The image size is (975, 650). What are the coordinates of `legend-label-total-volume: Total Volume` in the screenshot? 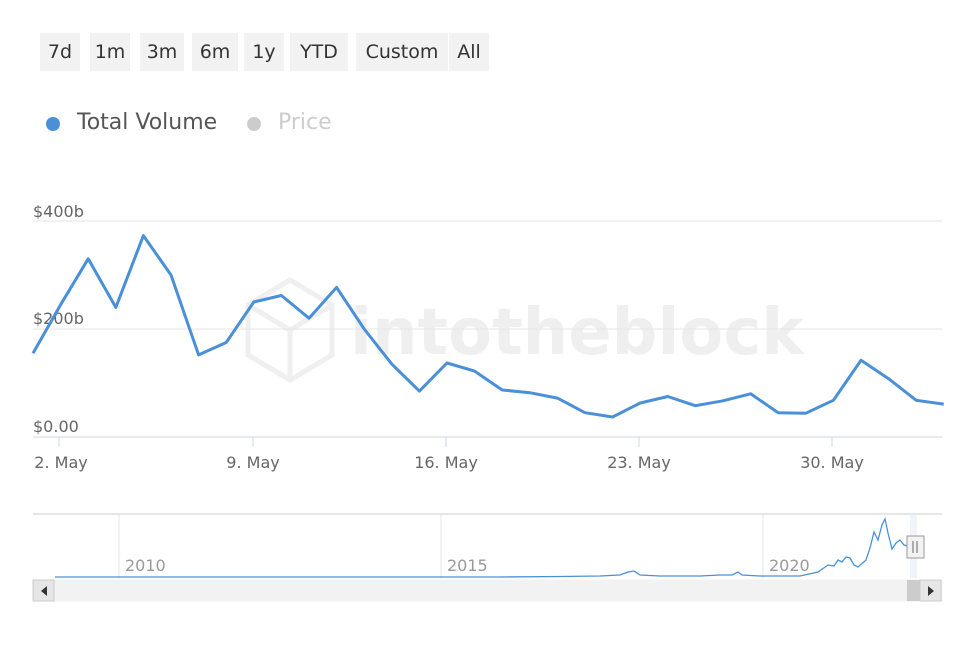 It's located at (147, 122).